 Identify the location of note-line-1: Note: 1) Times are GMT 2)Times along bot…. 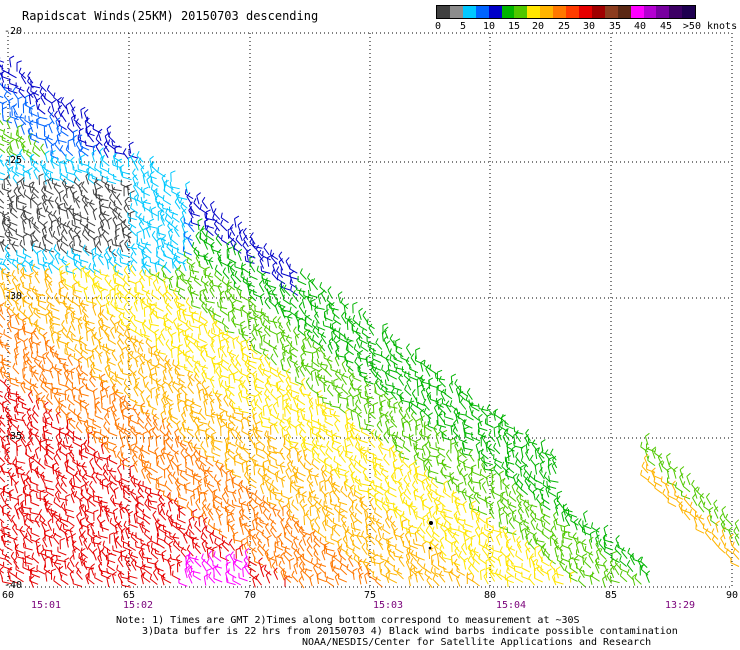
(348, 620).